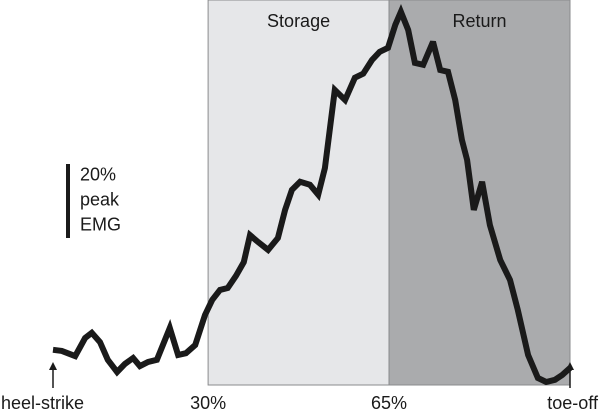 The height and width of the screenshot is (414, 600). What do you see at coordinates (100, 225) in the screenshot?
I see `scale-bar-label: EMG` at bounding box center [100, 225].